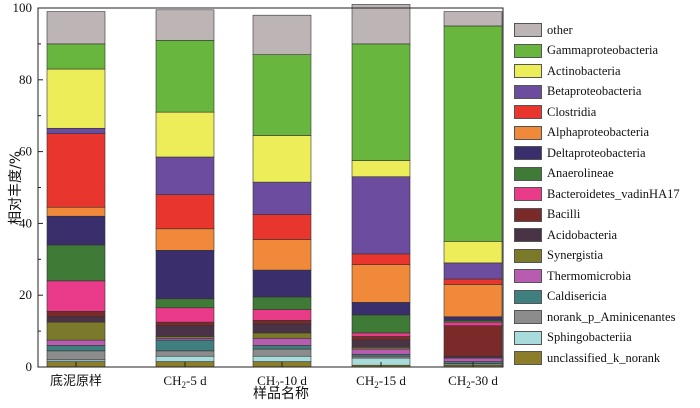 The height and width of the screenshot is (408, 700). Describe the element at coordinates (281, 394) in the screenshot. I see `x-axis-title: 样品名称` at that location.